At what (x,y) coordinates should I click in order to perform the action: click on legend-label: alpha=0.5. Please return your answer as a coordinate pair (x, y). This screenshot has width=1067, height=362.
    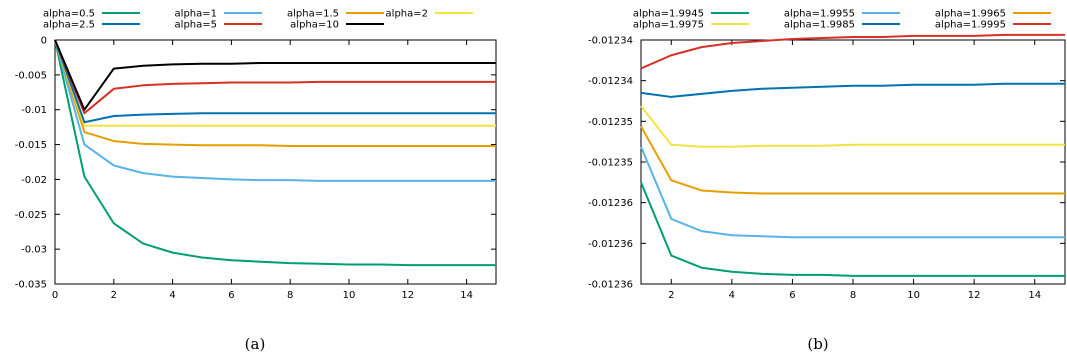
    Looking at the image, I should click on (69, 14).